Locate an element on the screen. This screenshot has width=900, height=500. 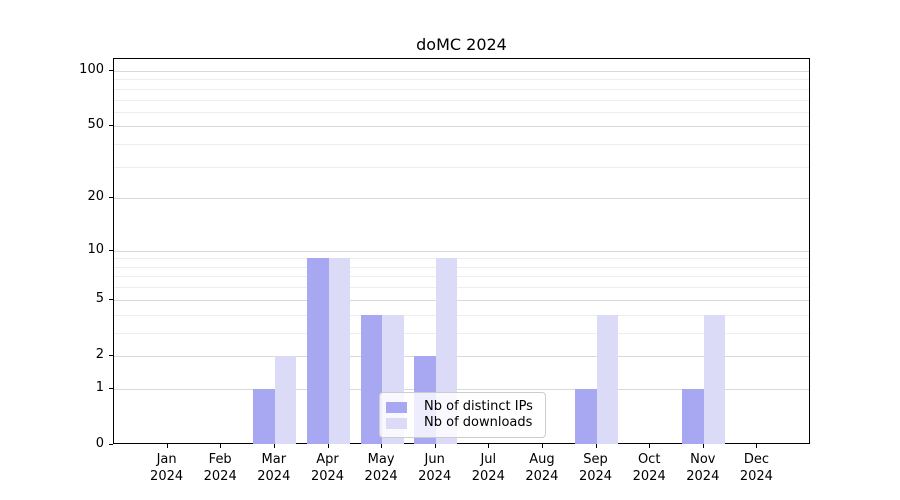
x-tick-label: Feb 2024 is located at coordinates (220, 468).